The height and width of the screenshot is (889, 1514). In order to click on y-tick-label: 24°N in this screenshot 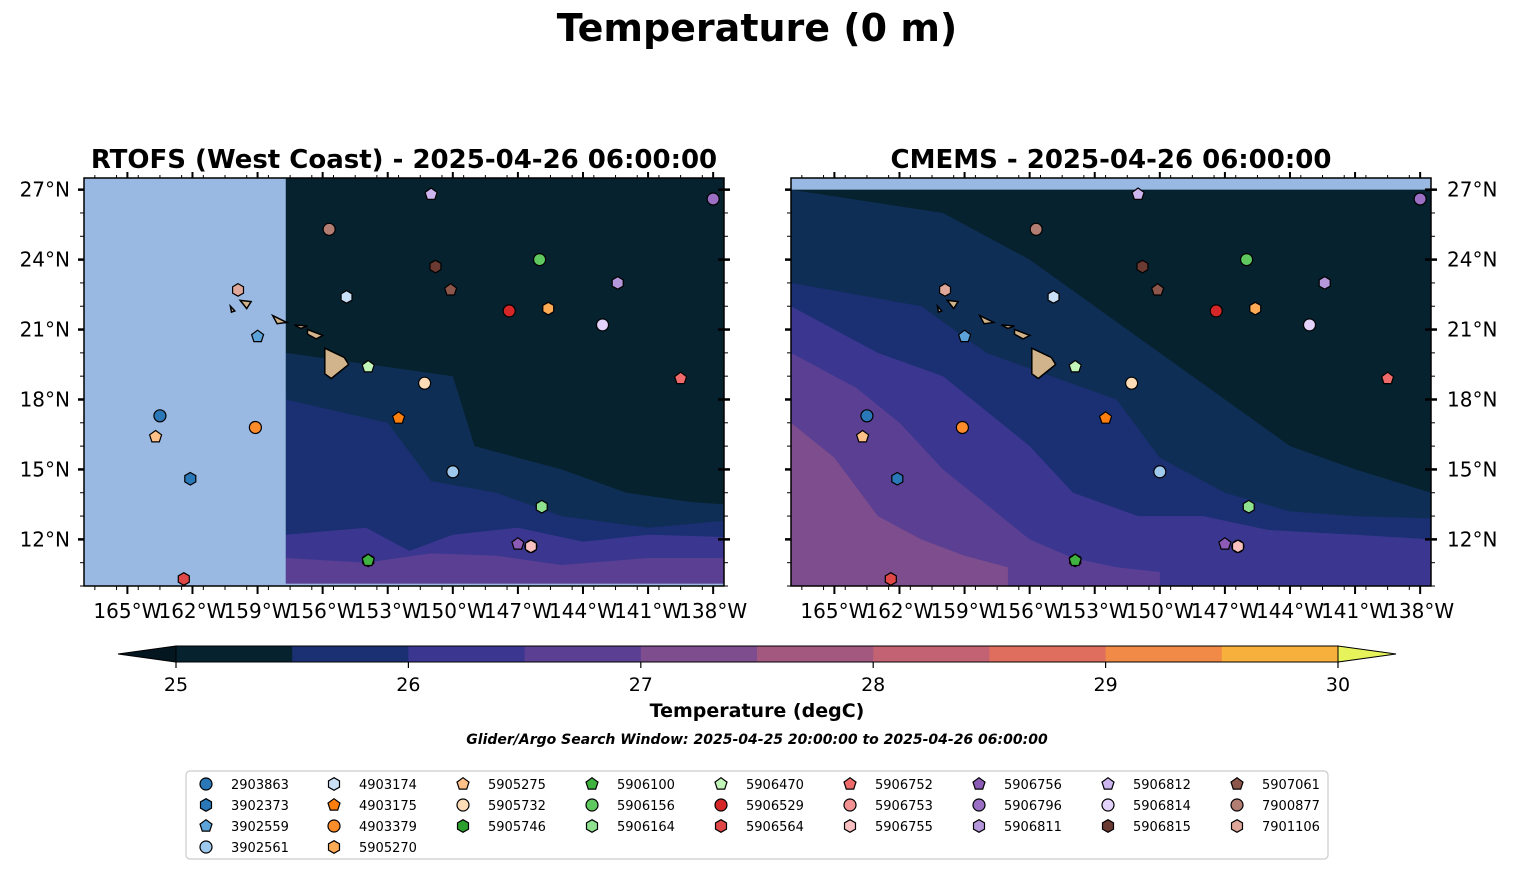, I will do `click(45, 260)`.